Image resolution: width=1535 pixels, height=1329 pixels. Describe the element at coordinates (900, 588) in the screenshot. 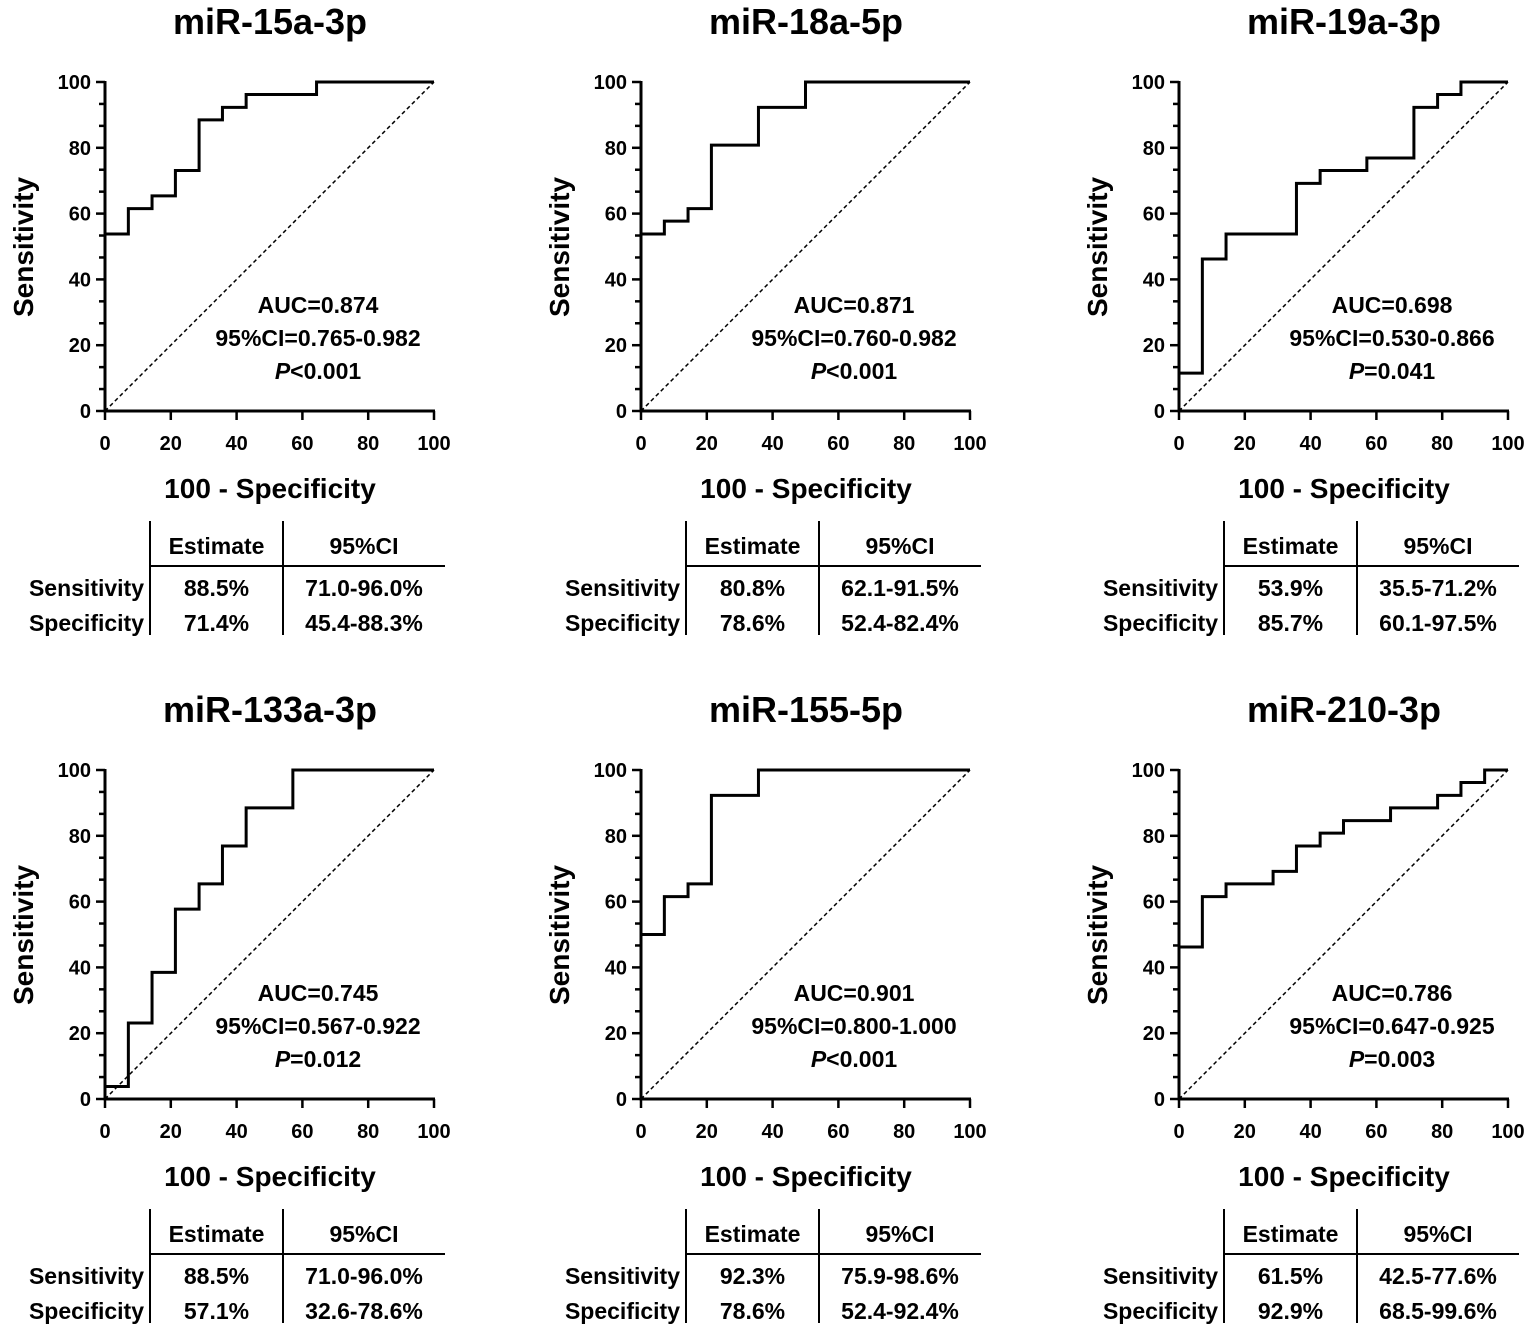

I see `table-cell-ci: 62.1-91.5%` at that location.